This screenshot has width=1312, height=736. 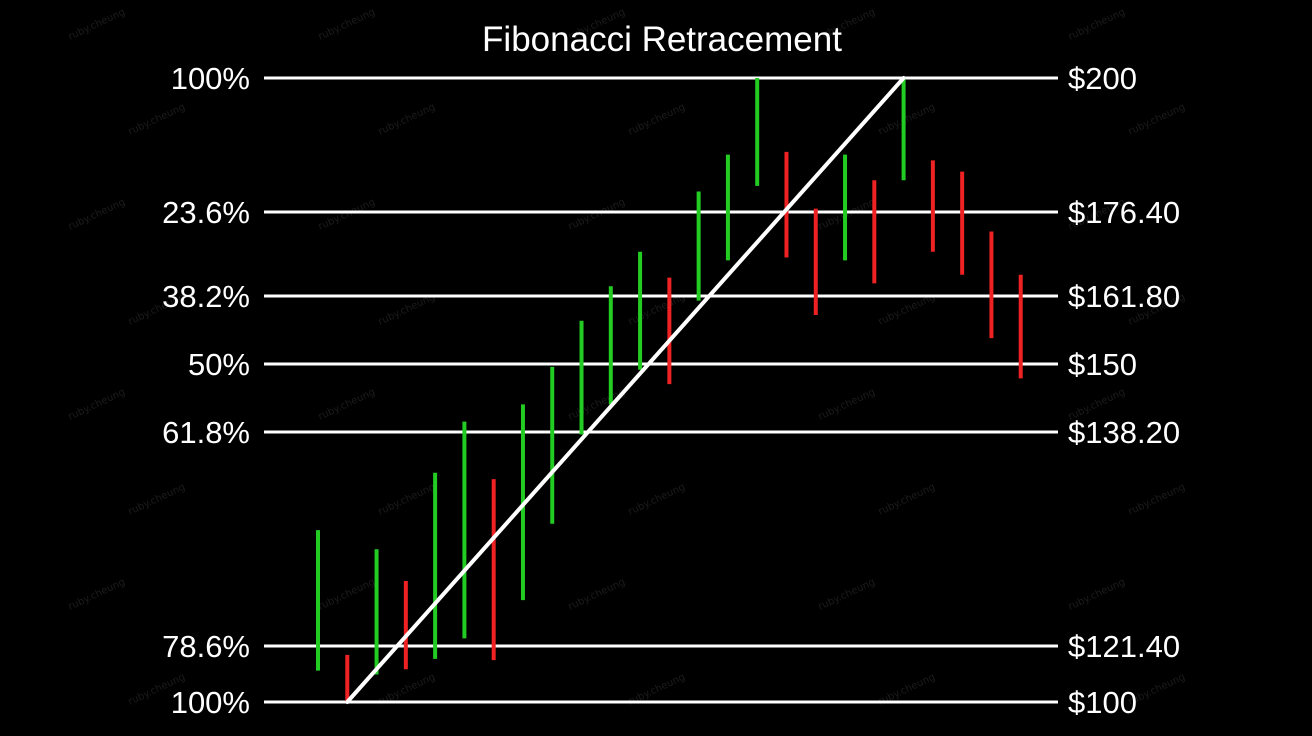 What do you see at coordinates (1124, 646) in the screenshot?
I see `fib-price-label: $121.40` at bounding box center [1124, 646].